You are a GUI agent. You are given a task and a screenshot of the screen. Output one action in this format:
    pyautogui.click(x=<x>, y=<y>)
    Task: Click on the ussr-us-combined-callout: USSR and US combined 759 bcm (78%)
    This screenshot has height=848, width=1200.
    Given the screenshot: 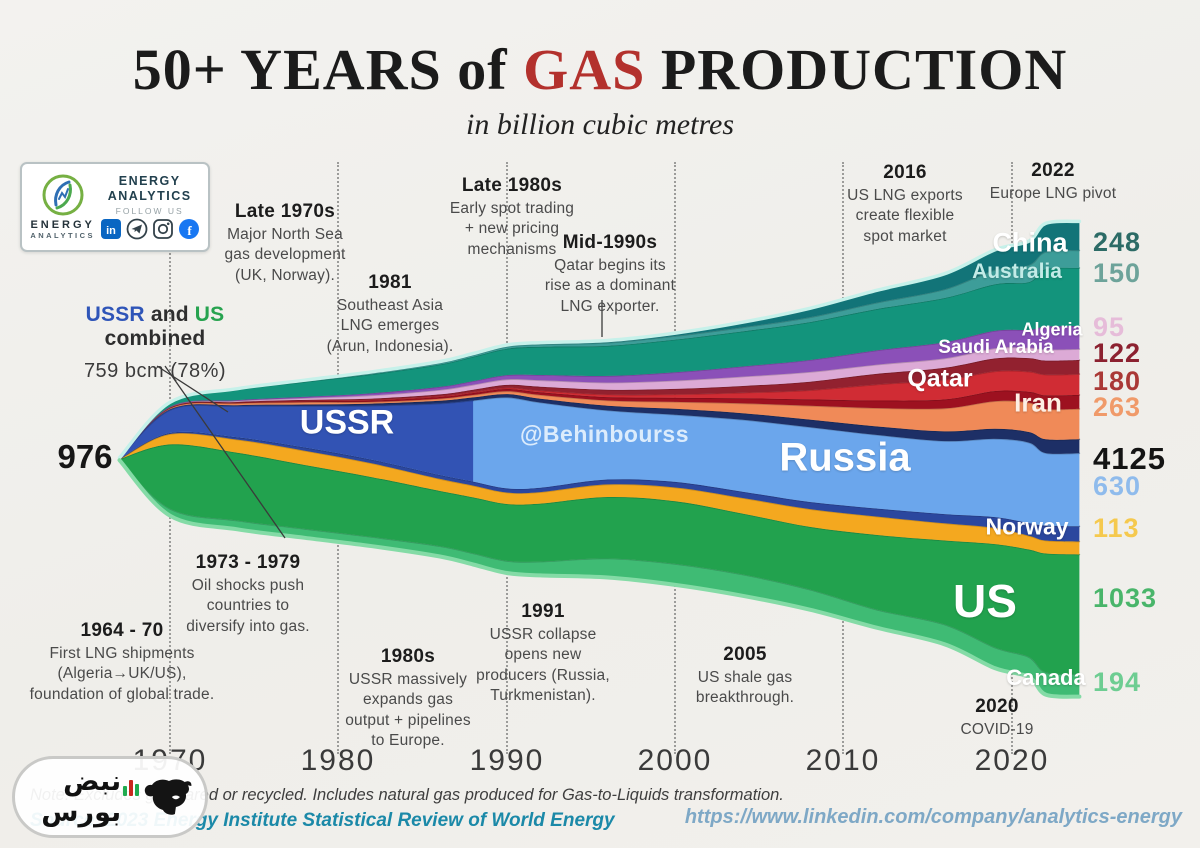 What is the action you would take?
    pyautogui.click(x=155, y=343)
    